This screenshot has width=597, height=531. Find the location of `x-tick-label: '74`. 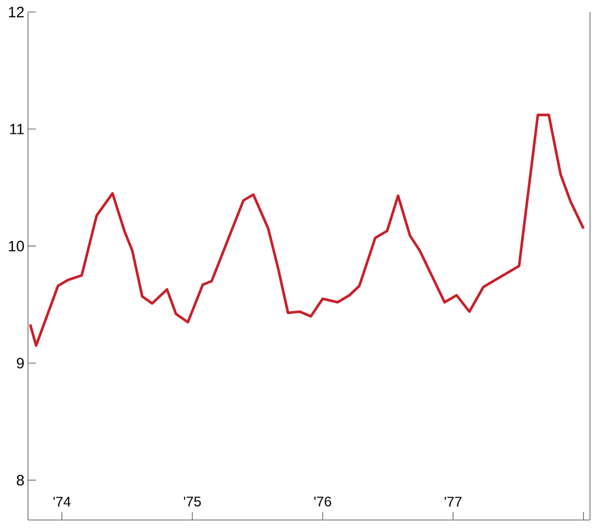

x-tick-label: '74 is located at coordinates (62, 501).